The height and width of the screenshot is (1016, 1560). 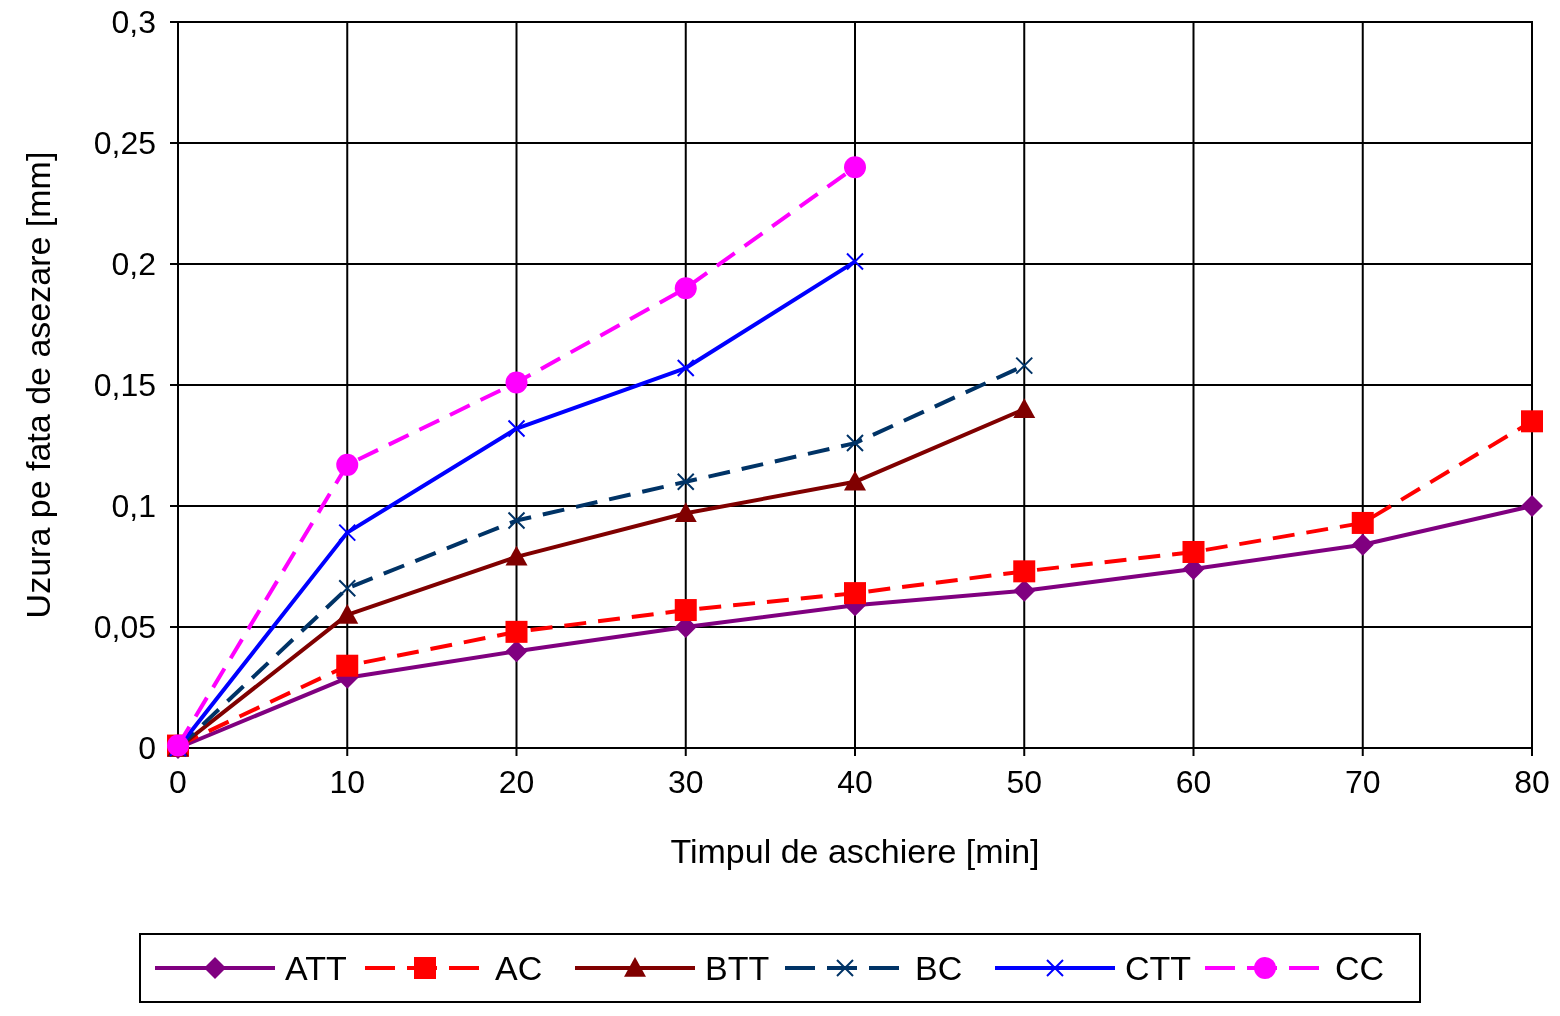 What do you see at coordinates (737, 968) in the screenshot?
I see `legend-label: BTT` at bounding box center [737, 968].